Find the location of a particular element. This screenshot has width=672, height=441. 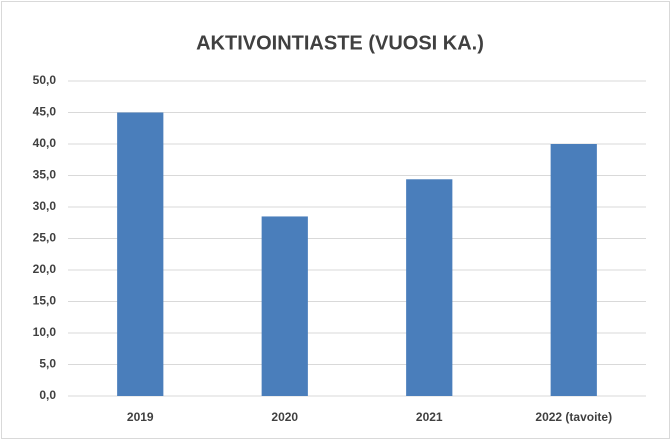

chart-title: AKTIVOINTIASTE (VUOSI KA.) is located at coordinates (340, 43).